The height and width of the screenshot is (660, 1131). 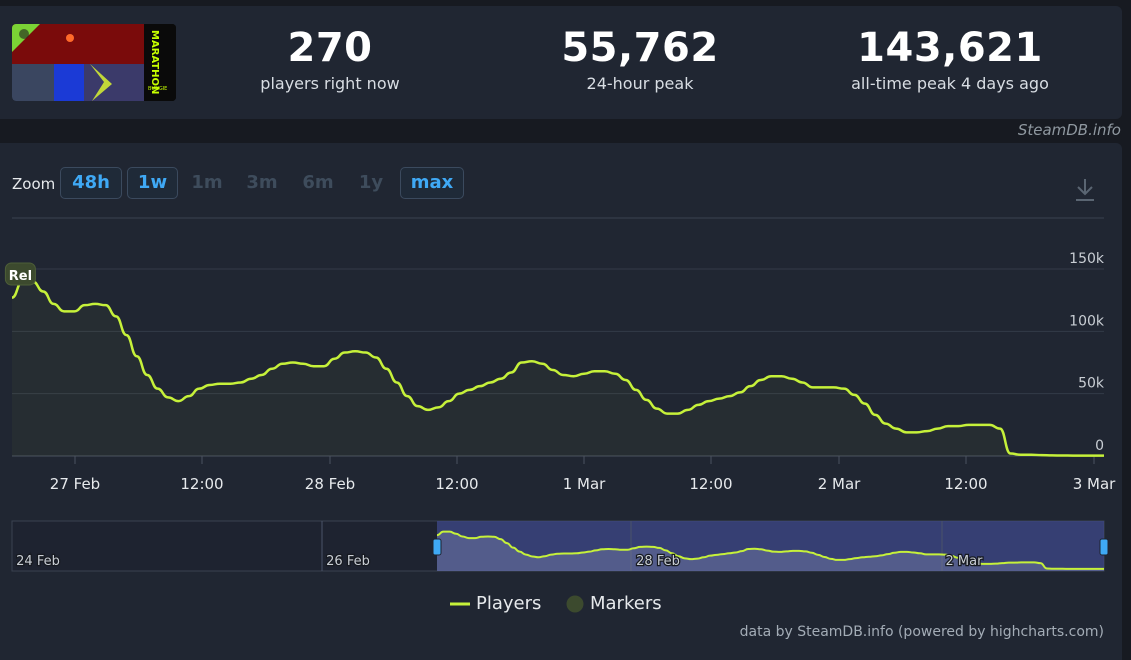 What do you see at coordinates (437, 547) in the screenshot?
I see `navigator-handle-left` at bounding box center [437, 547].